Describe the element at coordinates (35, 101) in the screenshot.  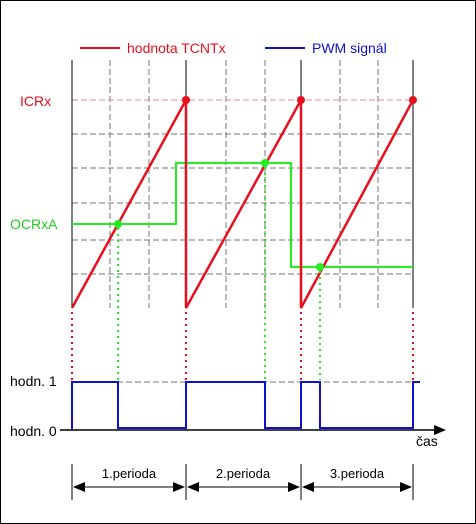
I see `icr-label: ICRx` at that location.